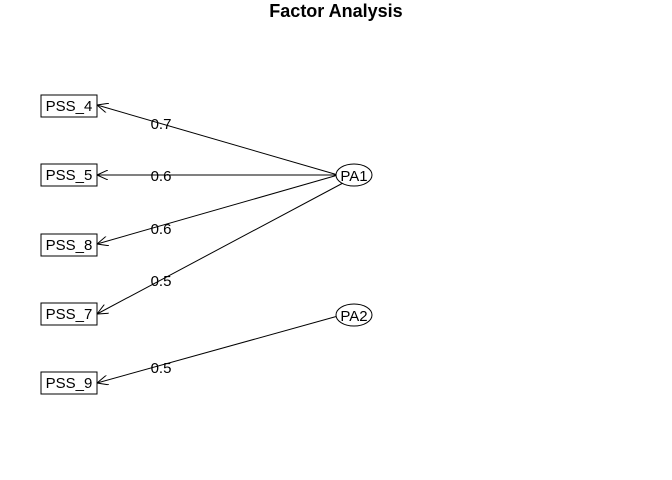  Describe the element at coordinates (161, 124) in the screenshot. I see `loading-label: 0.7` at that location.